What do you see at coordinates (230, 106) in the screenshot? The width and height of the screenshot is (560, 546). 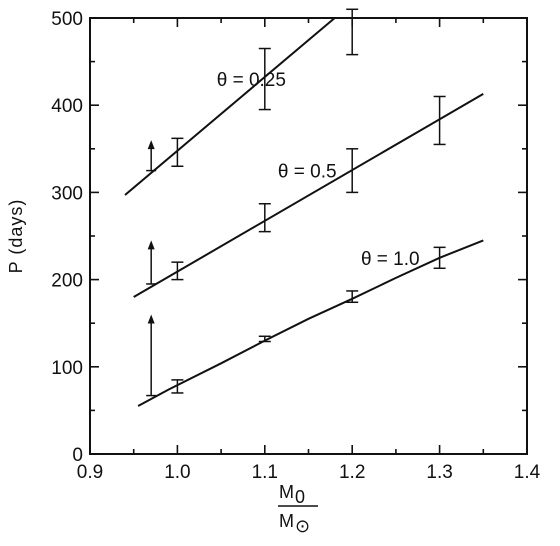 I see `series-line` at bounding box center [230, 106].